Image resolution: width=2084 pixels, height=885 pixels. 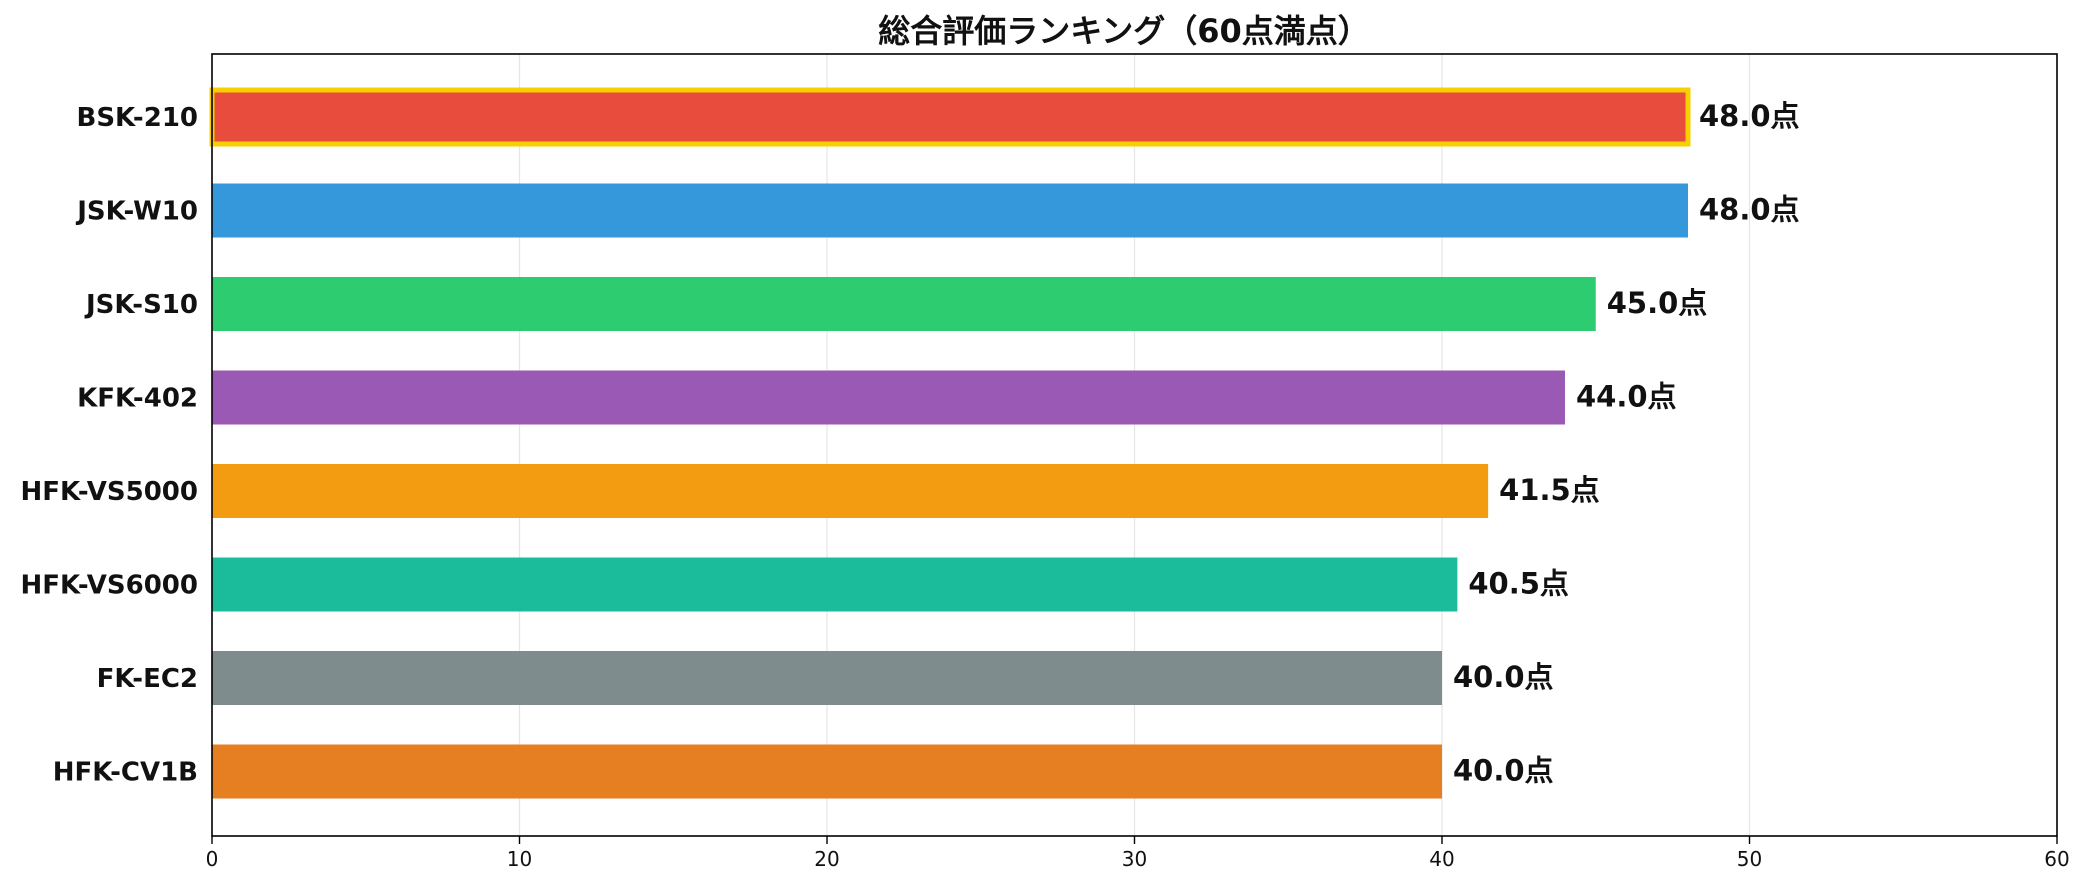 What do you see at coordinates (827, 771) in the screenshot?
I see `bar-hfk-cv1b` at bounding box center [827, 771].